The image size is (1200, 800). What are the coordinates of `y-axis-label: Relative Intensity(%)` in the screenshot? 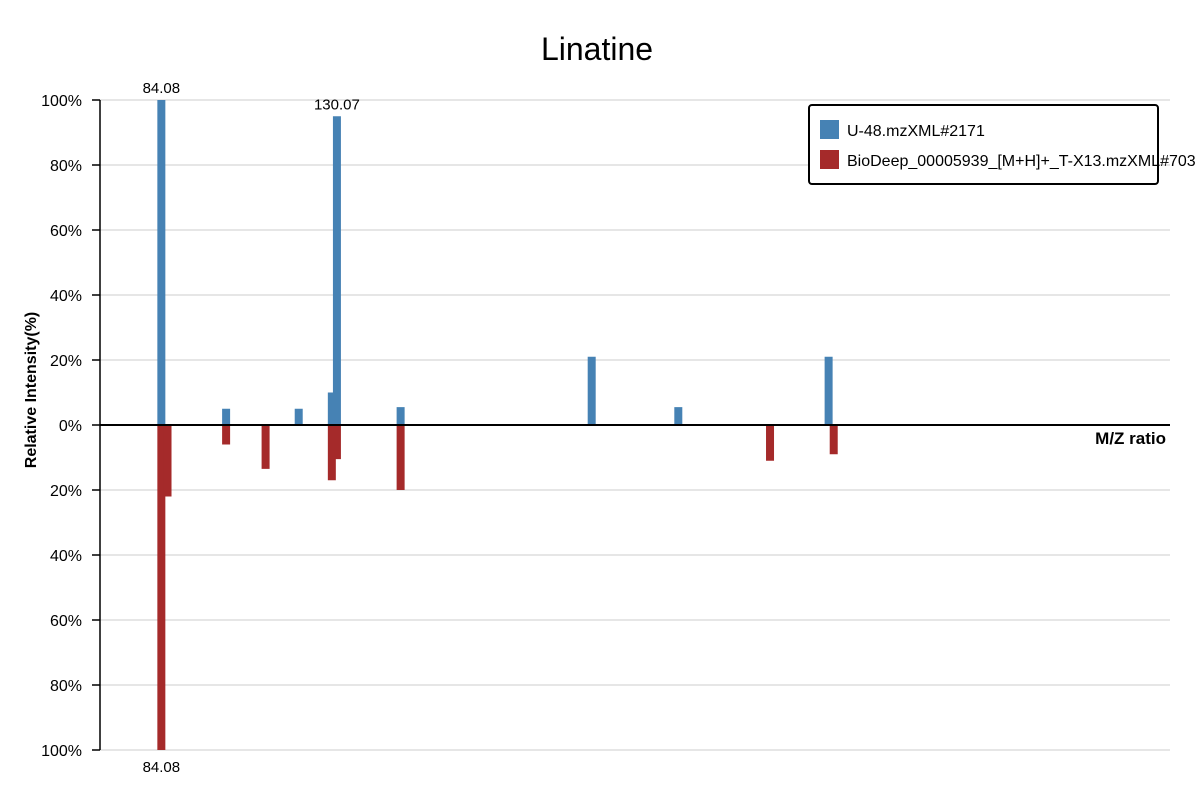 It's located at (31, 390).